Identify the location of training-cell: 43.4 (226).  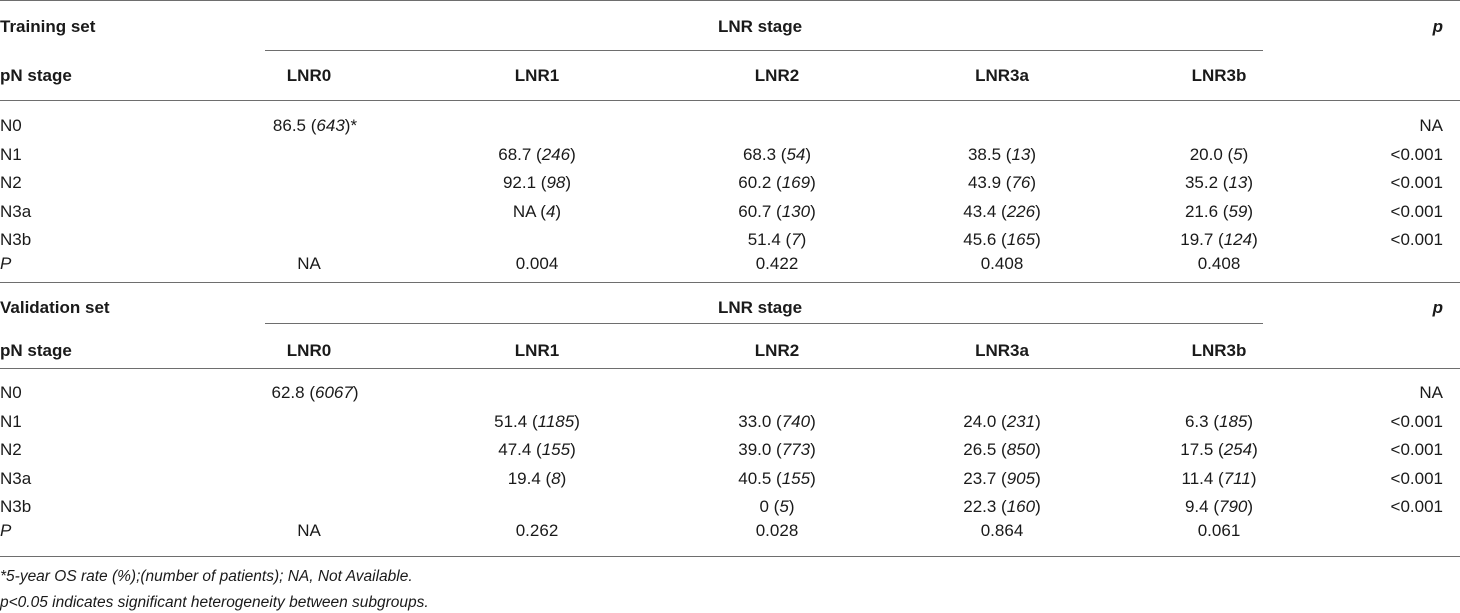
(1002, 212).